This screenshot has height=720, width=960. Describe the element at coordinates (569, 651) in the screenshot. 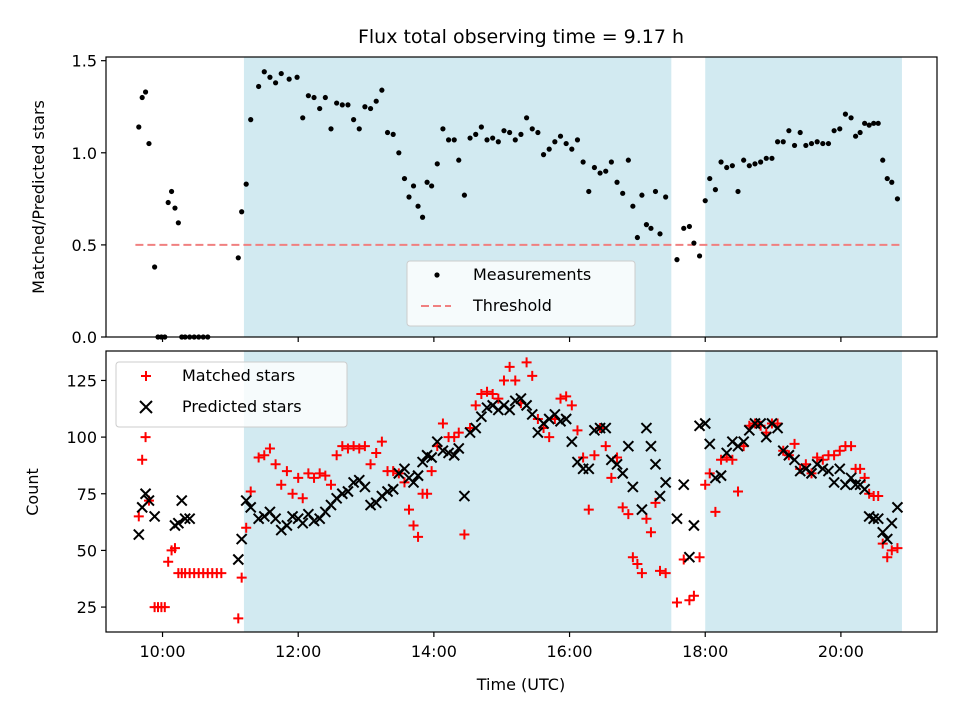

I see `x-tick-label: 16:00` at that location.